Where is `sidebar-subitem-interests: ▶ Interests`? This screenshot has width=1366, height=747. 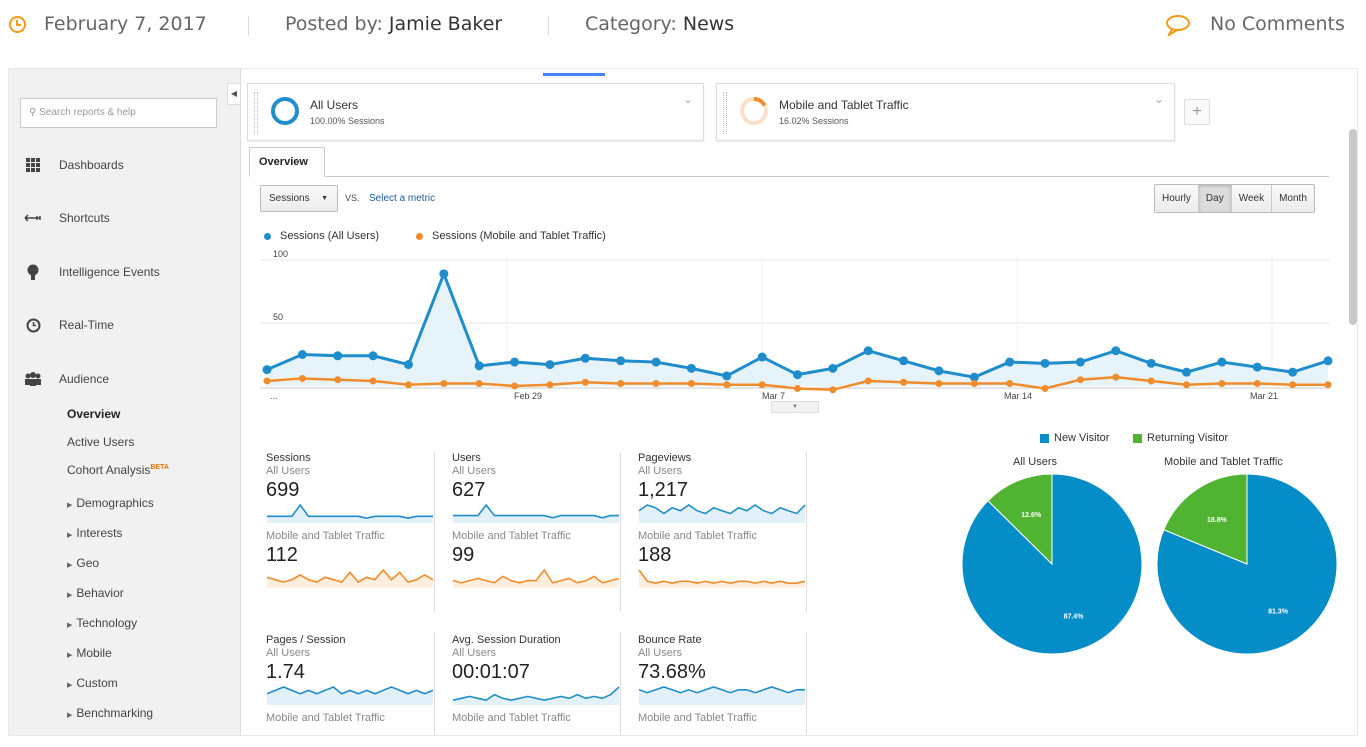 sidebar-subitem-interests: ▶ Interests is located at coordinates (94, 533).